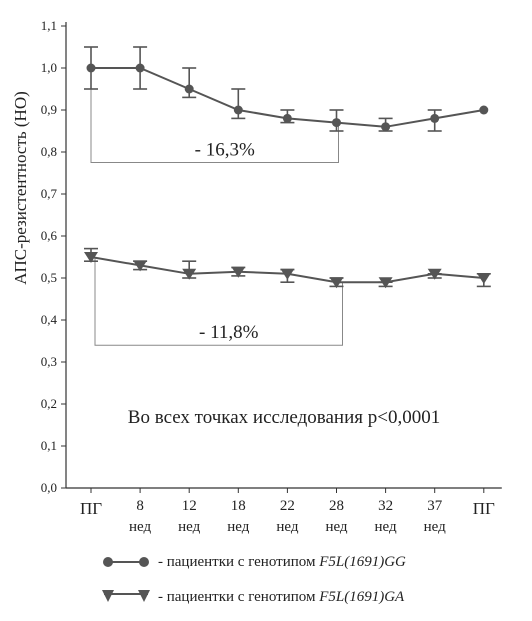  I want to click on series-gg, so click(286, 89).